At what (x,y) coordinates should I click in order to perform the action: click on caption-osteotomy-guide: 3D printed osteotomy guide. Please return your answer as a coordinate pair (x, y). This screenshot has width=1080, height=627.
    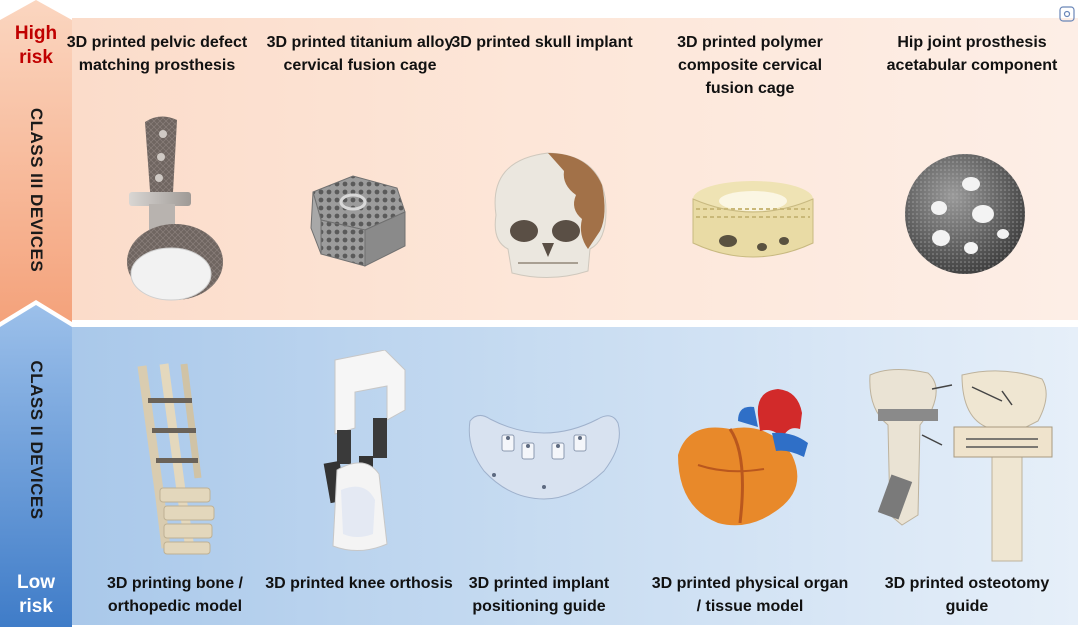
    Looking at the image, I should click on (967, 595).